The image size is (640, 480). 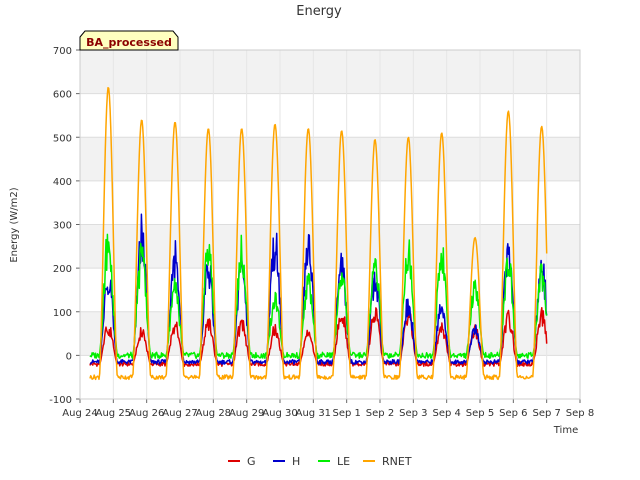 I want to click on y-tick-label: 700, so click(x=62, y=51).